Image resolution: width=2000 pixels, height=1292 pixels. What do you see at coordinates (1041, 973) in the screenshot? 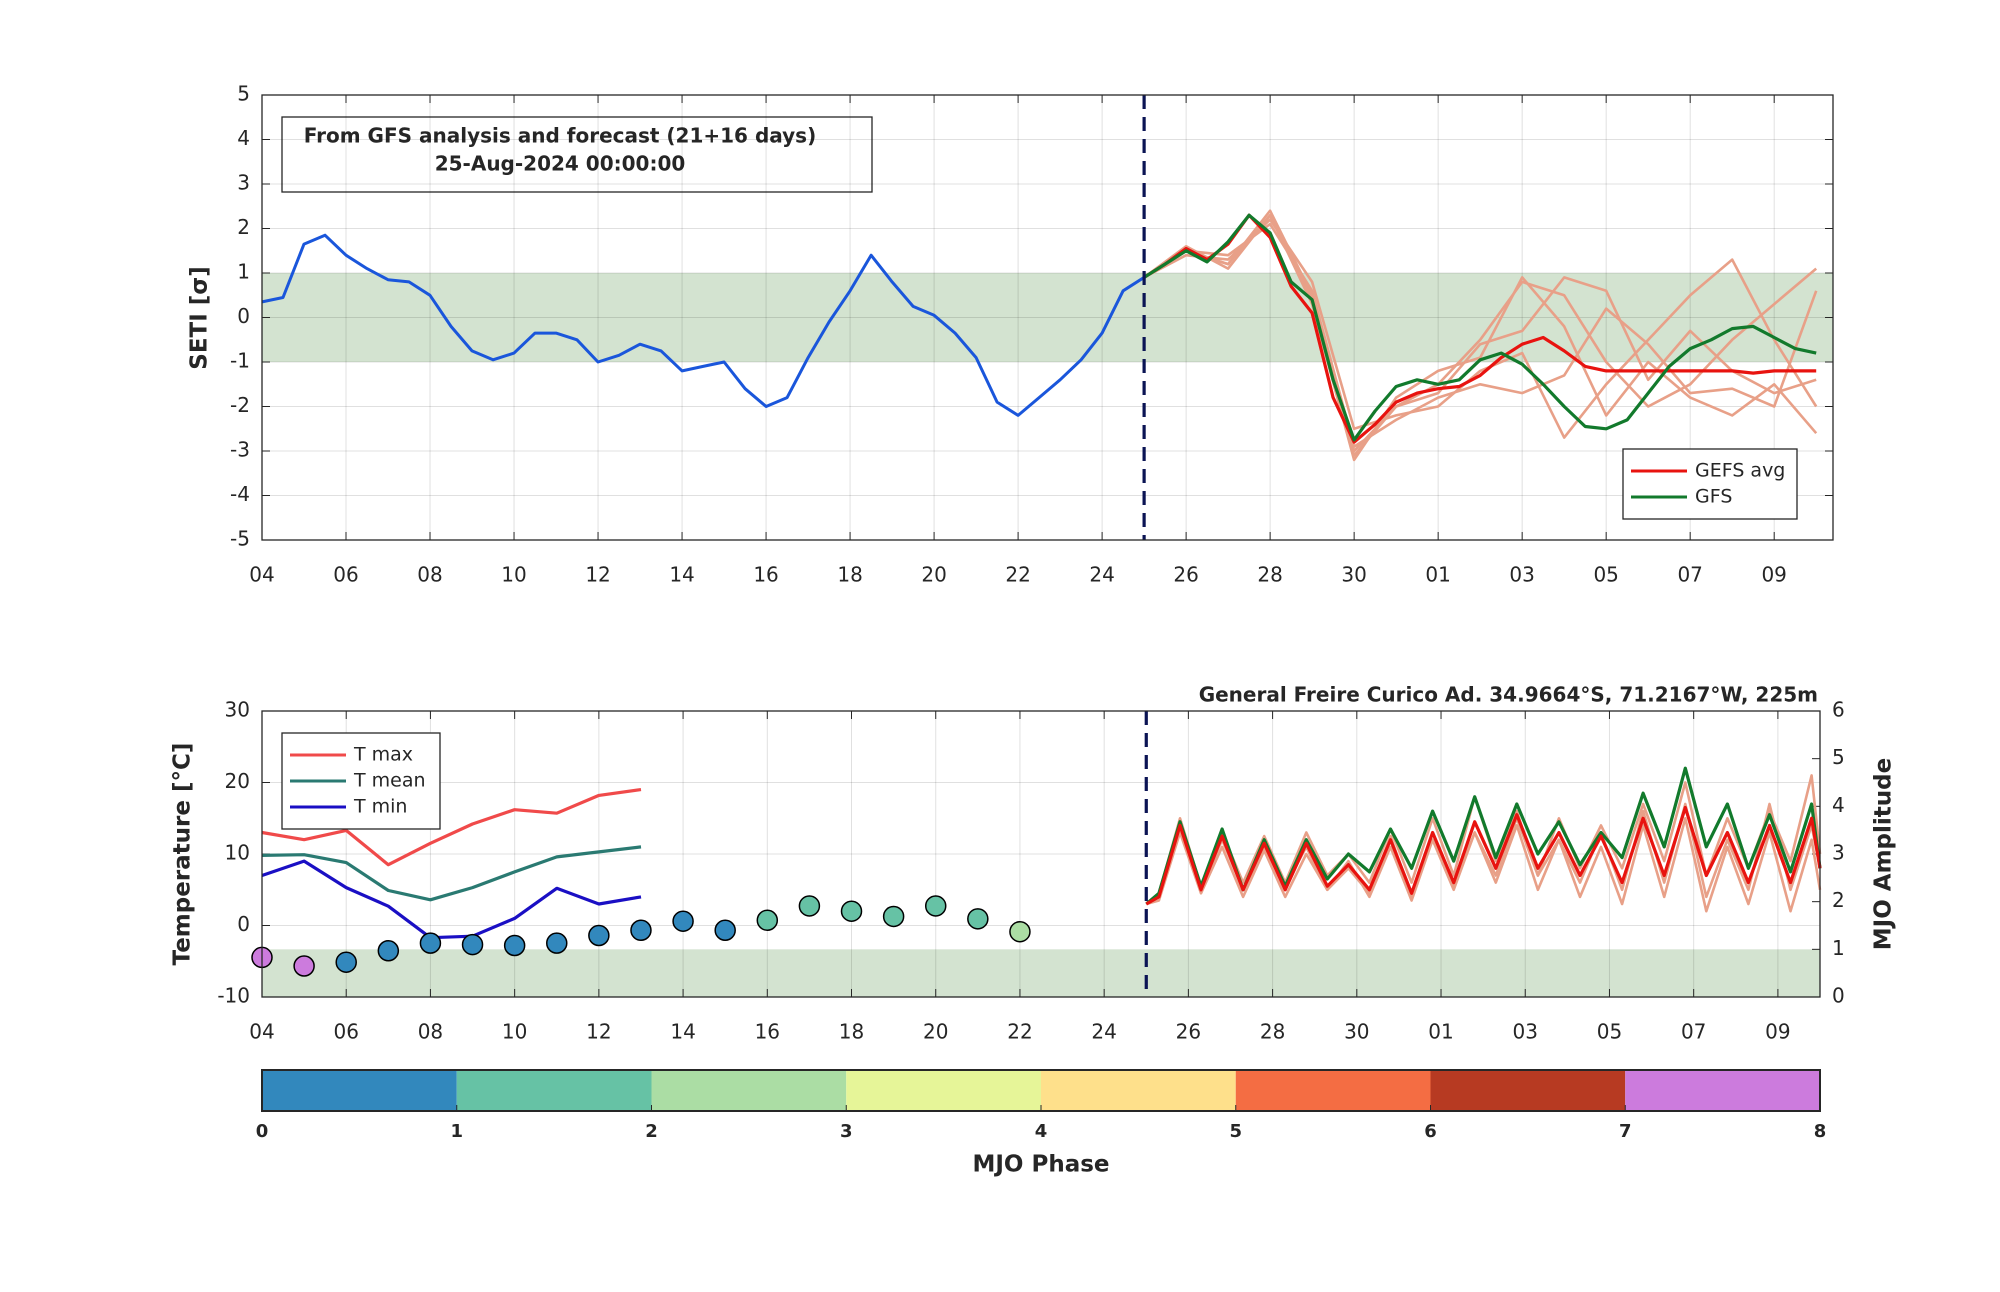
I see `band` at bounding box center [1041, 973].